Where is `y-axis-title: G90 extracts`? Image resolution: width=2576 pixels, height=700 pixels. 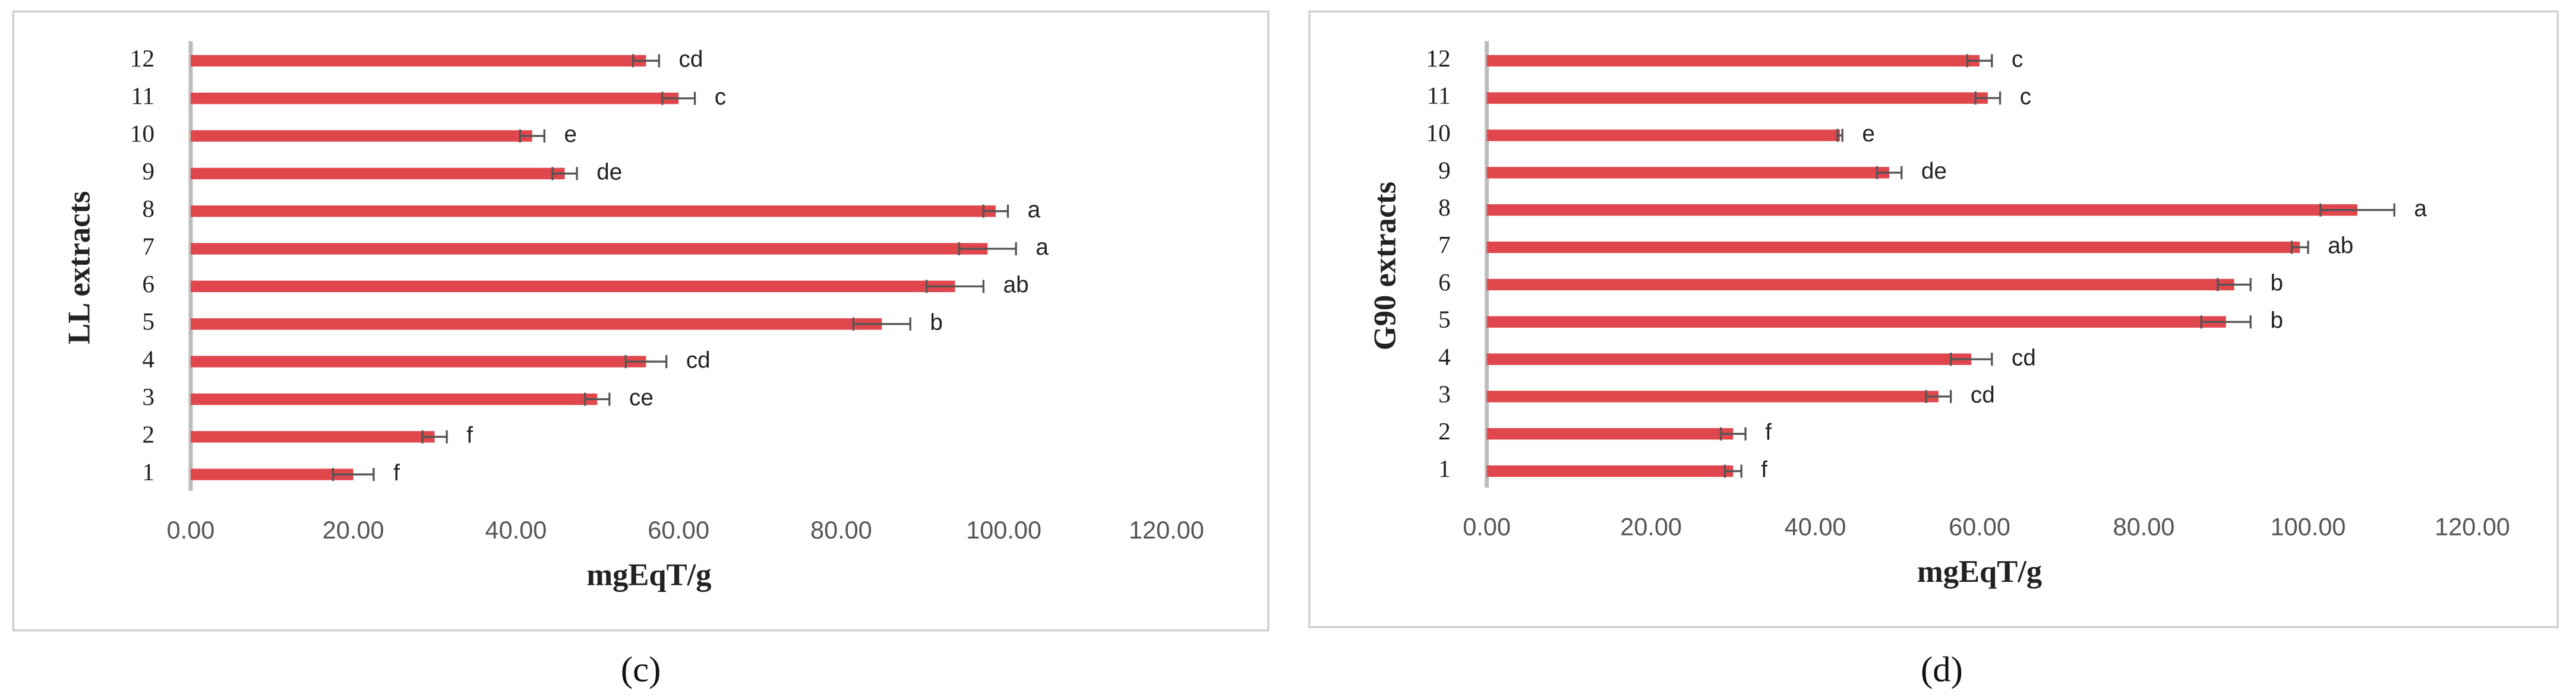
y-axis-title: G90 extracts is located at coordinates (1385, 266).